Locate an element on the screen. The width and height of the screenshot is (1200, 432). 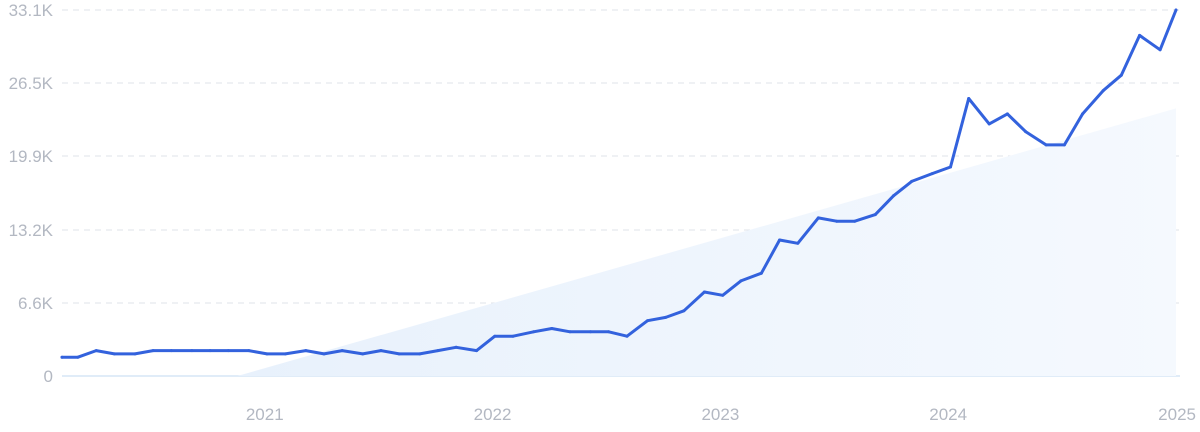
x-tick-label: 2024 is located at coordinates (948, 414).